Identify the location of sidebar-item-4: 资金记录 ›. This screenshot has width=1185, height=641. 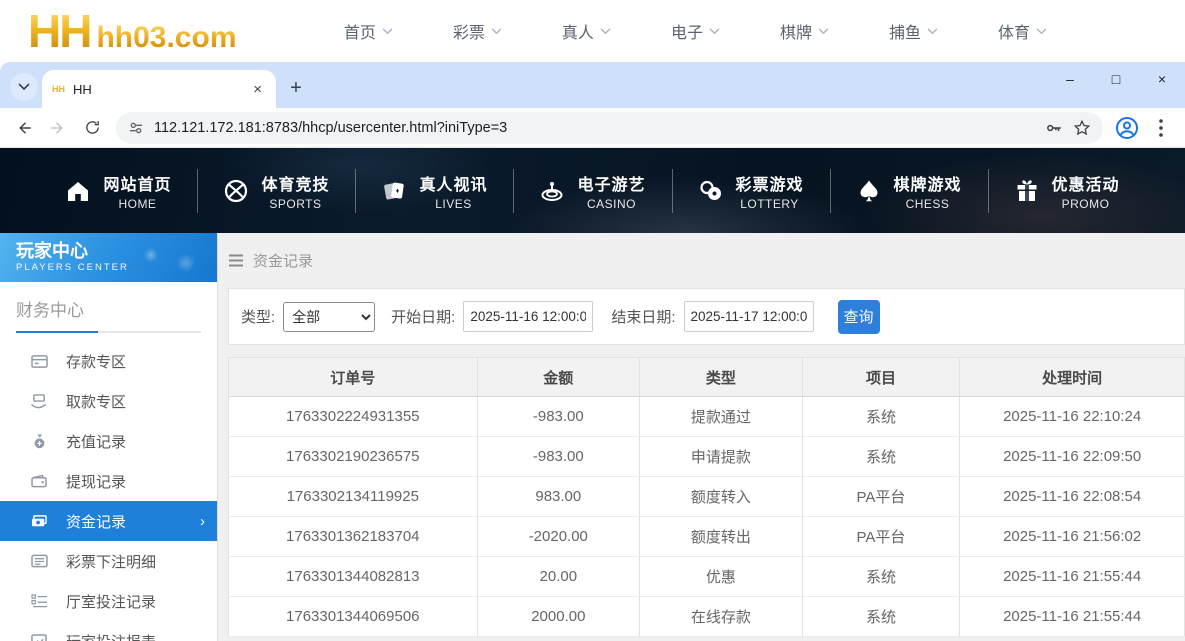
(108, 521).